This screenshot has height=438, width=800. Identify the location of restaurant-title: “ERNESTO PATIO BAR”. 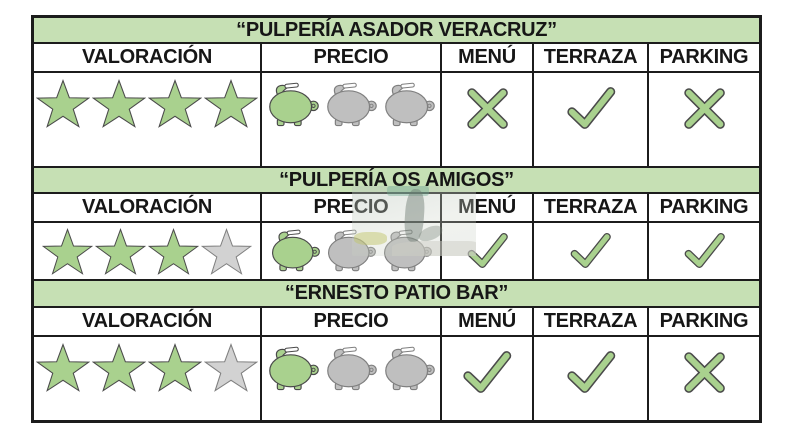
(396, 294).